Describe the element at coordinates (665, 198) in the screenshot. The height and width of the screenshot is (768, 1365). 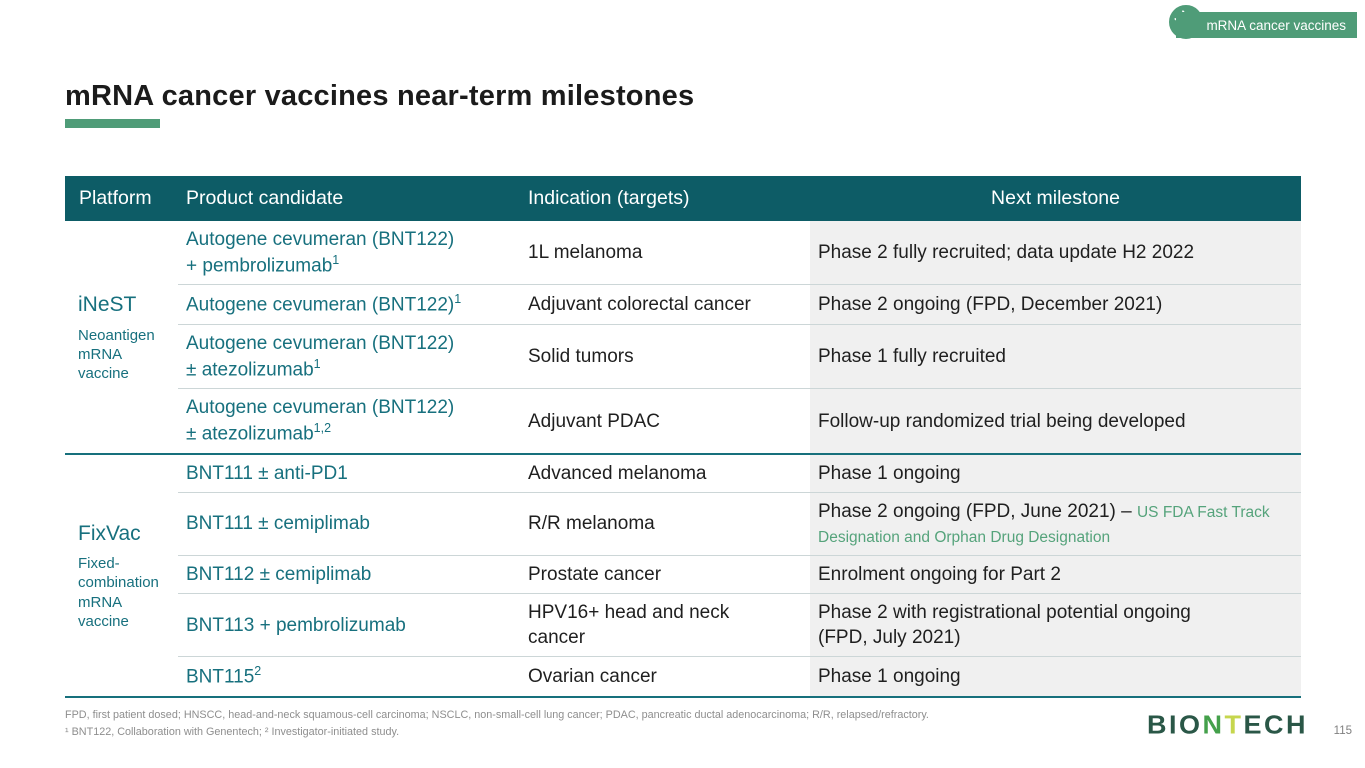
I see `header-indication: Indication (targets)` at that location.